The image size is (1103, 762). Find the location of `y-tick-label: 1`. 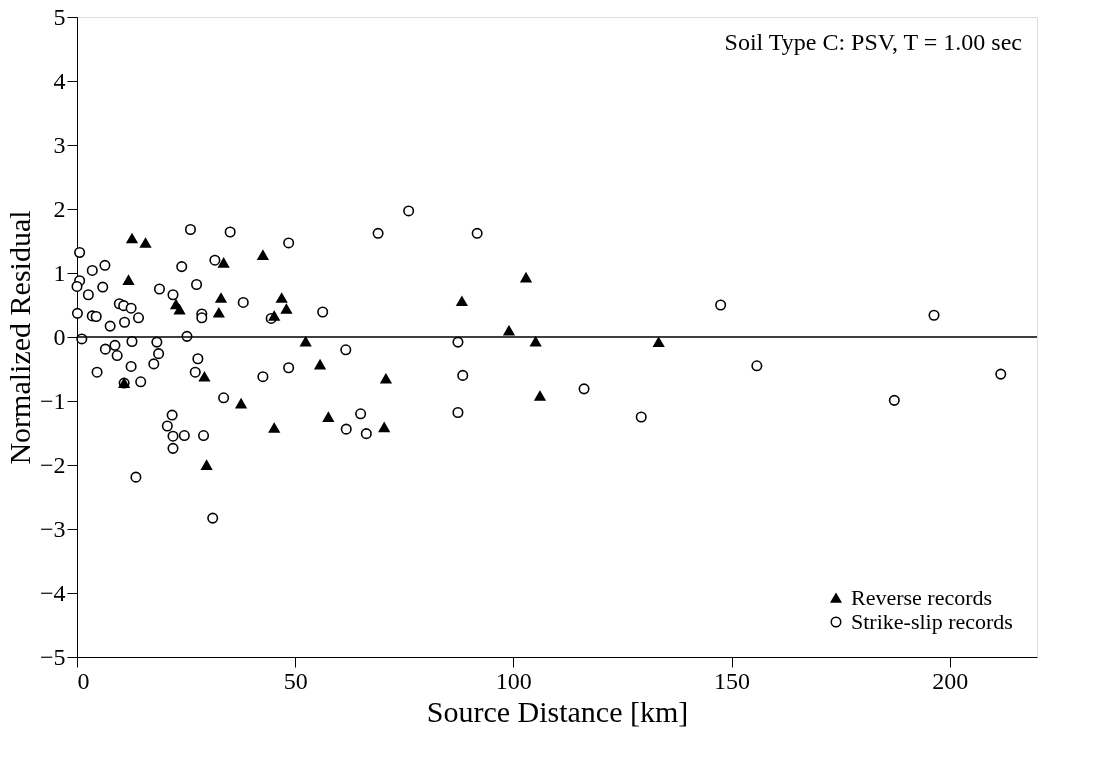

y-tick-label: 1 is located at coordinates (59, 272).